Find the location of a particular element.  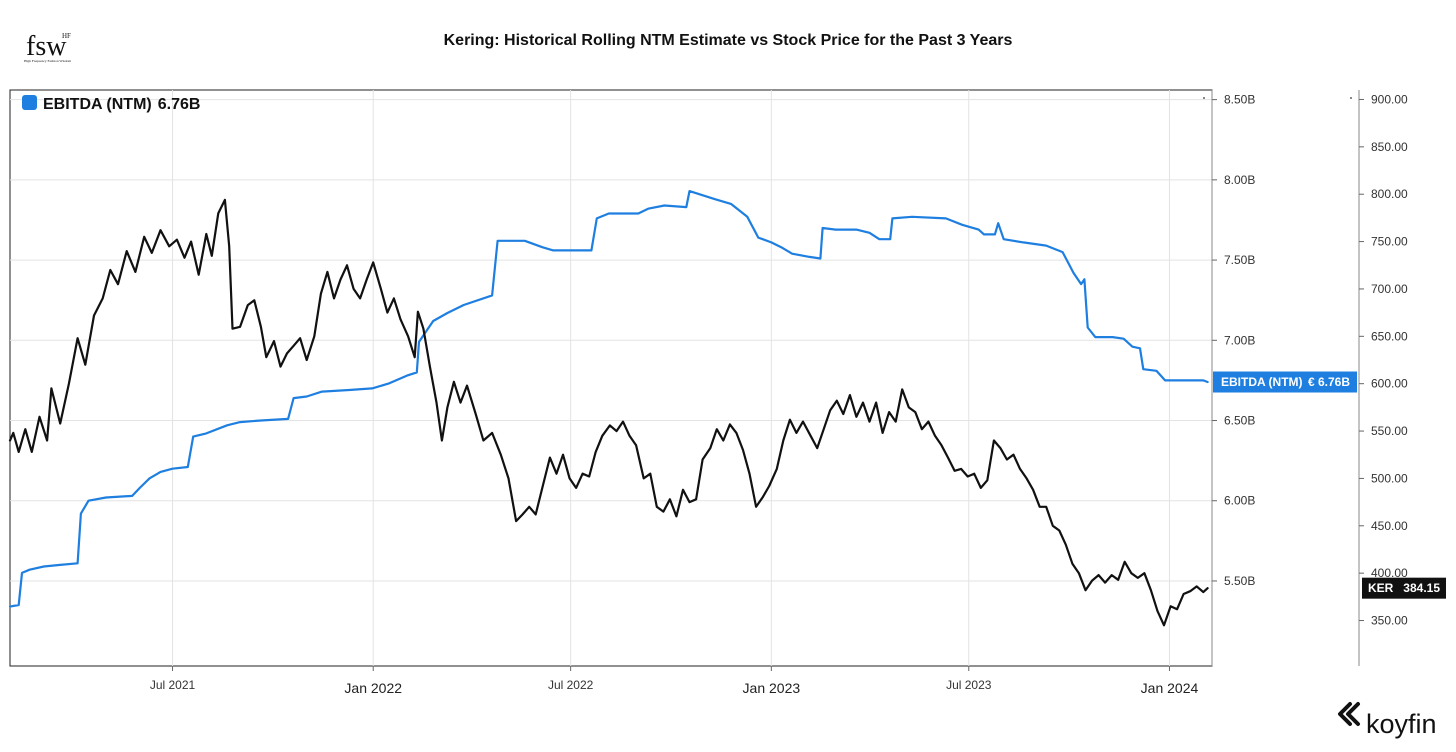

price-tick-label: 650.00 is located at coordinates (1389, 336).